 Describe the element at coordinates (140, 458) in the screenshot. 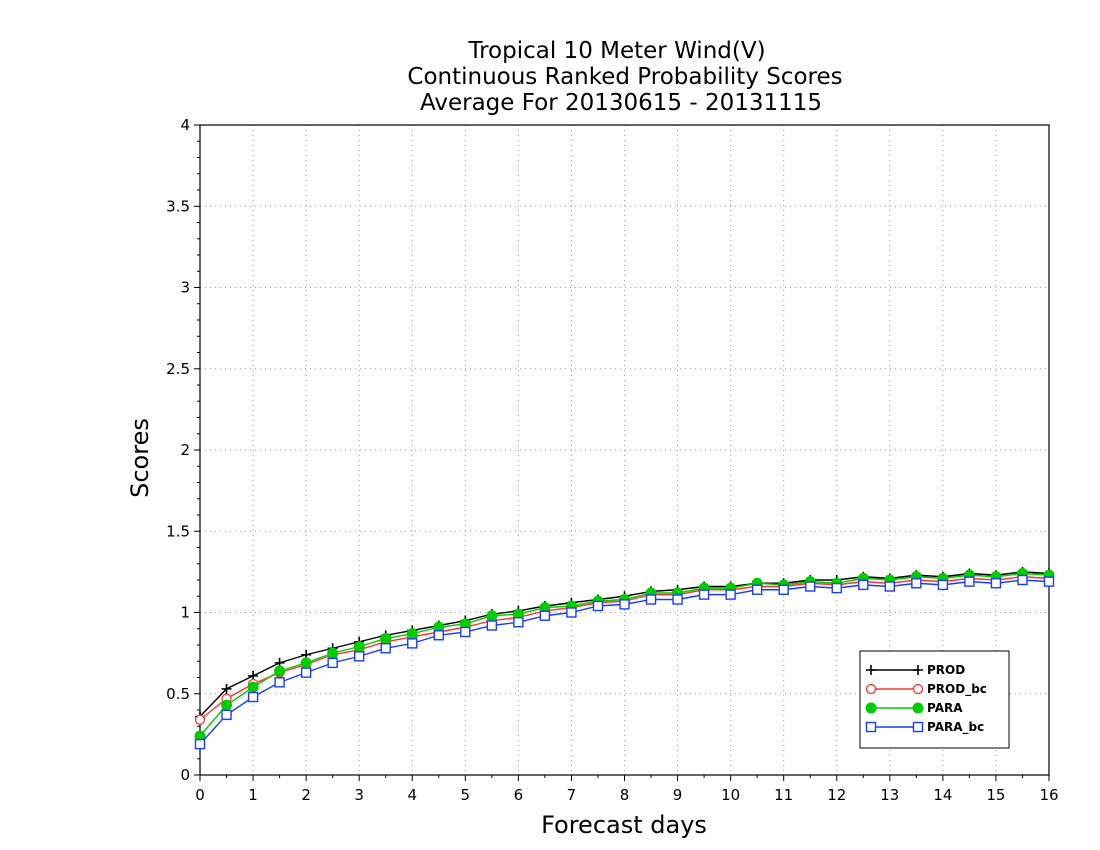

I see `y-axis-label: Scores` at that location.